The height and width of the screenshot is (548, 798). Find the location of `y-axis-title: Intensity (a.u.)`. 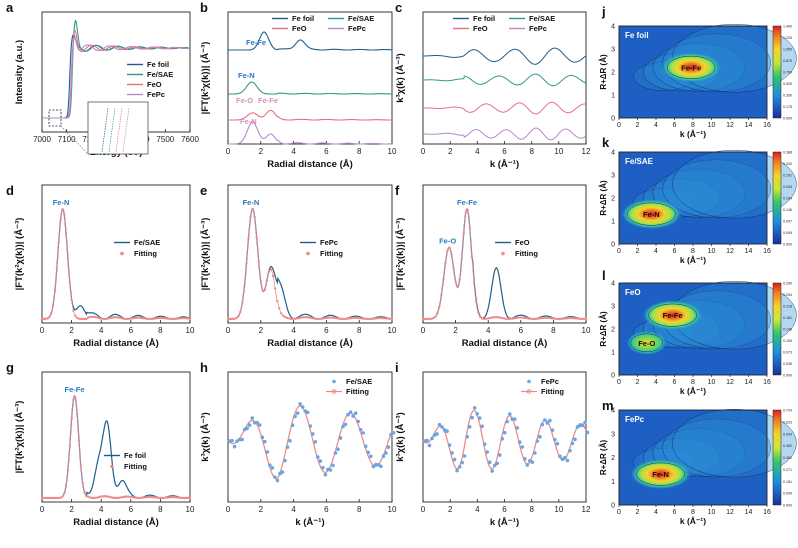

y-axis-title: Intensity (a.u.) is located at coordinates (19, 72).